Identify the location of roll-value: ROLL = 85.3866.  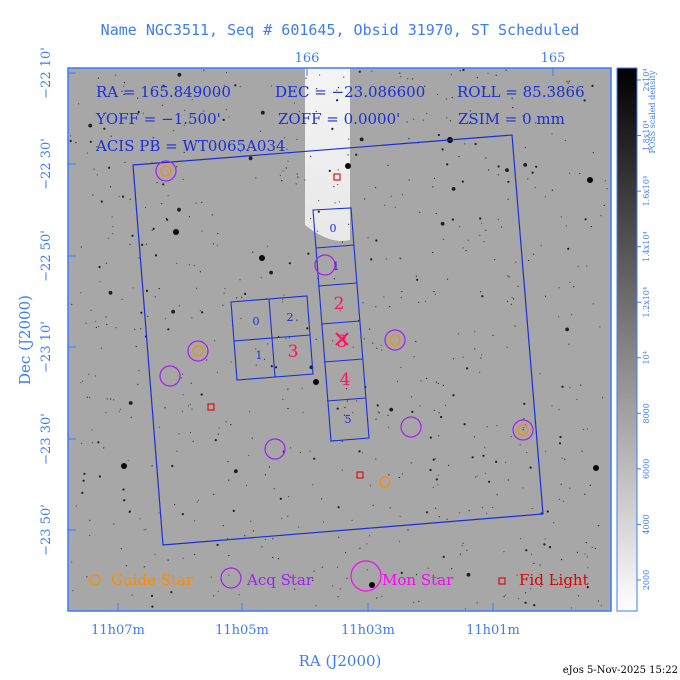
(521, 92).